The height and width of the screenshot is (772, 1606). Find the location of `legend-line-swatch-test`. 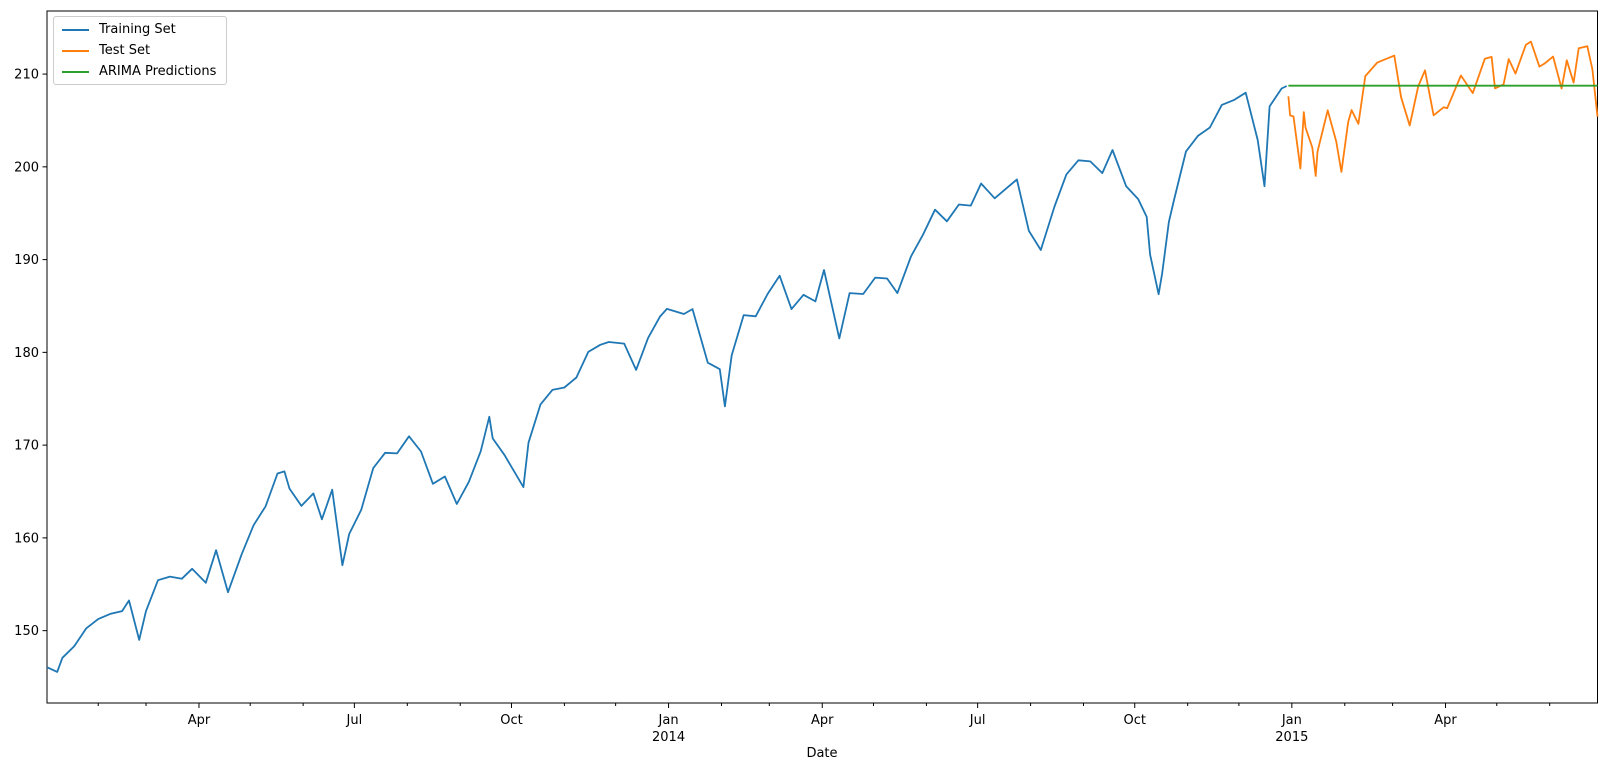

legend-line-swatch-test is located at coordinates (75, 50).